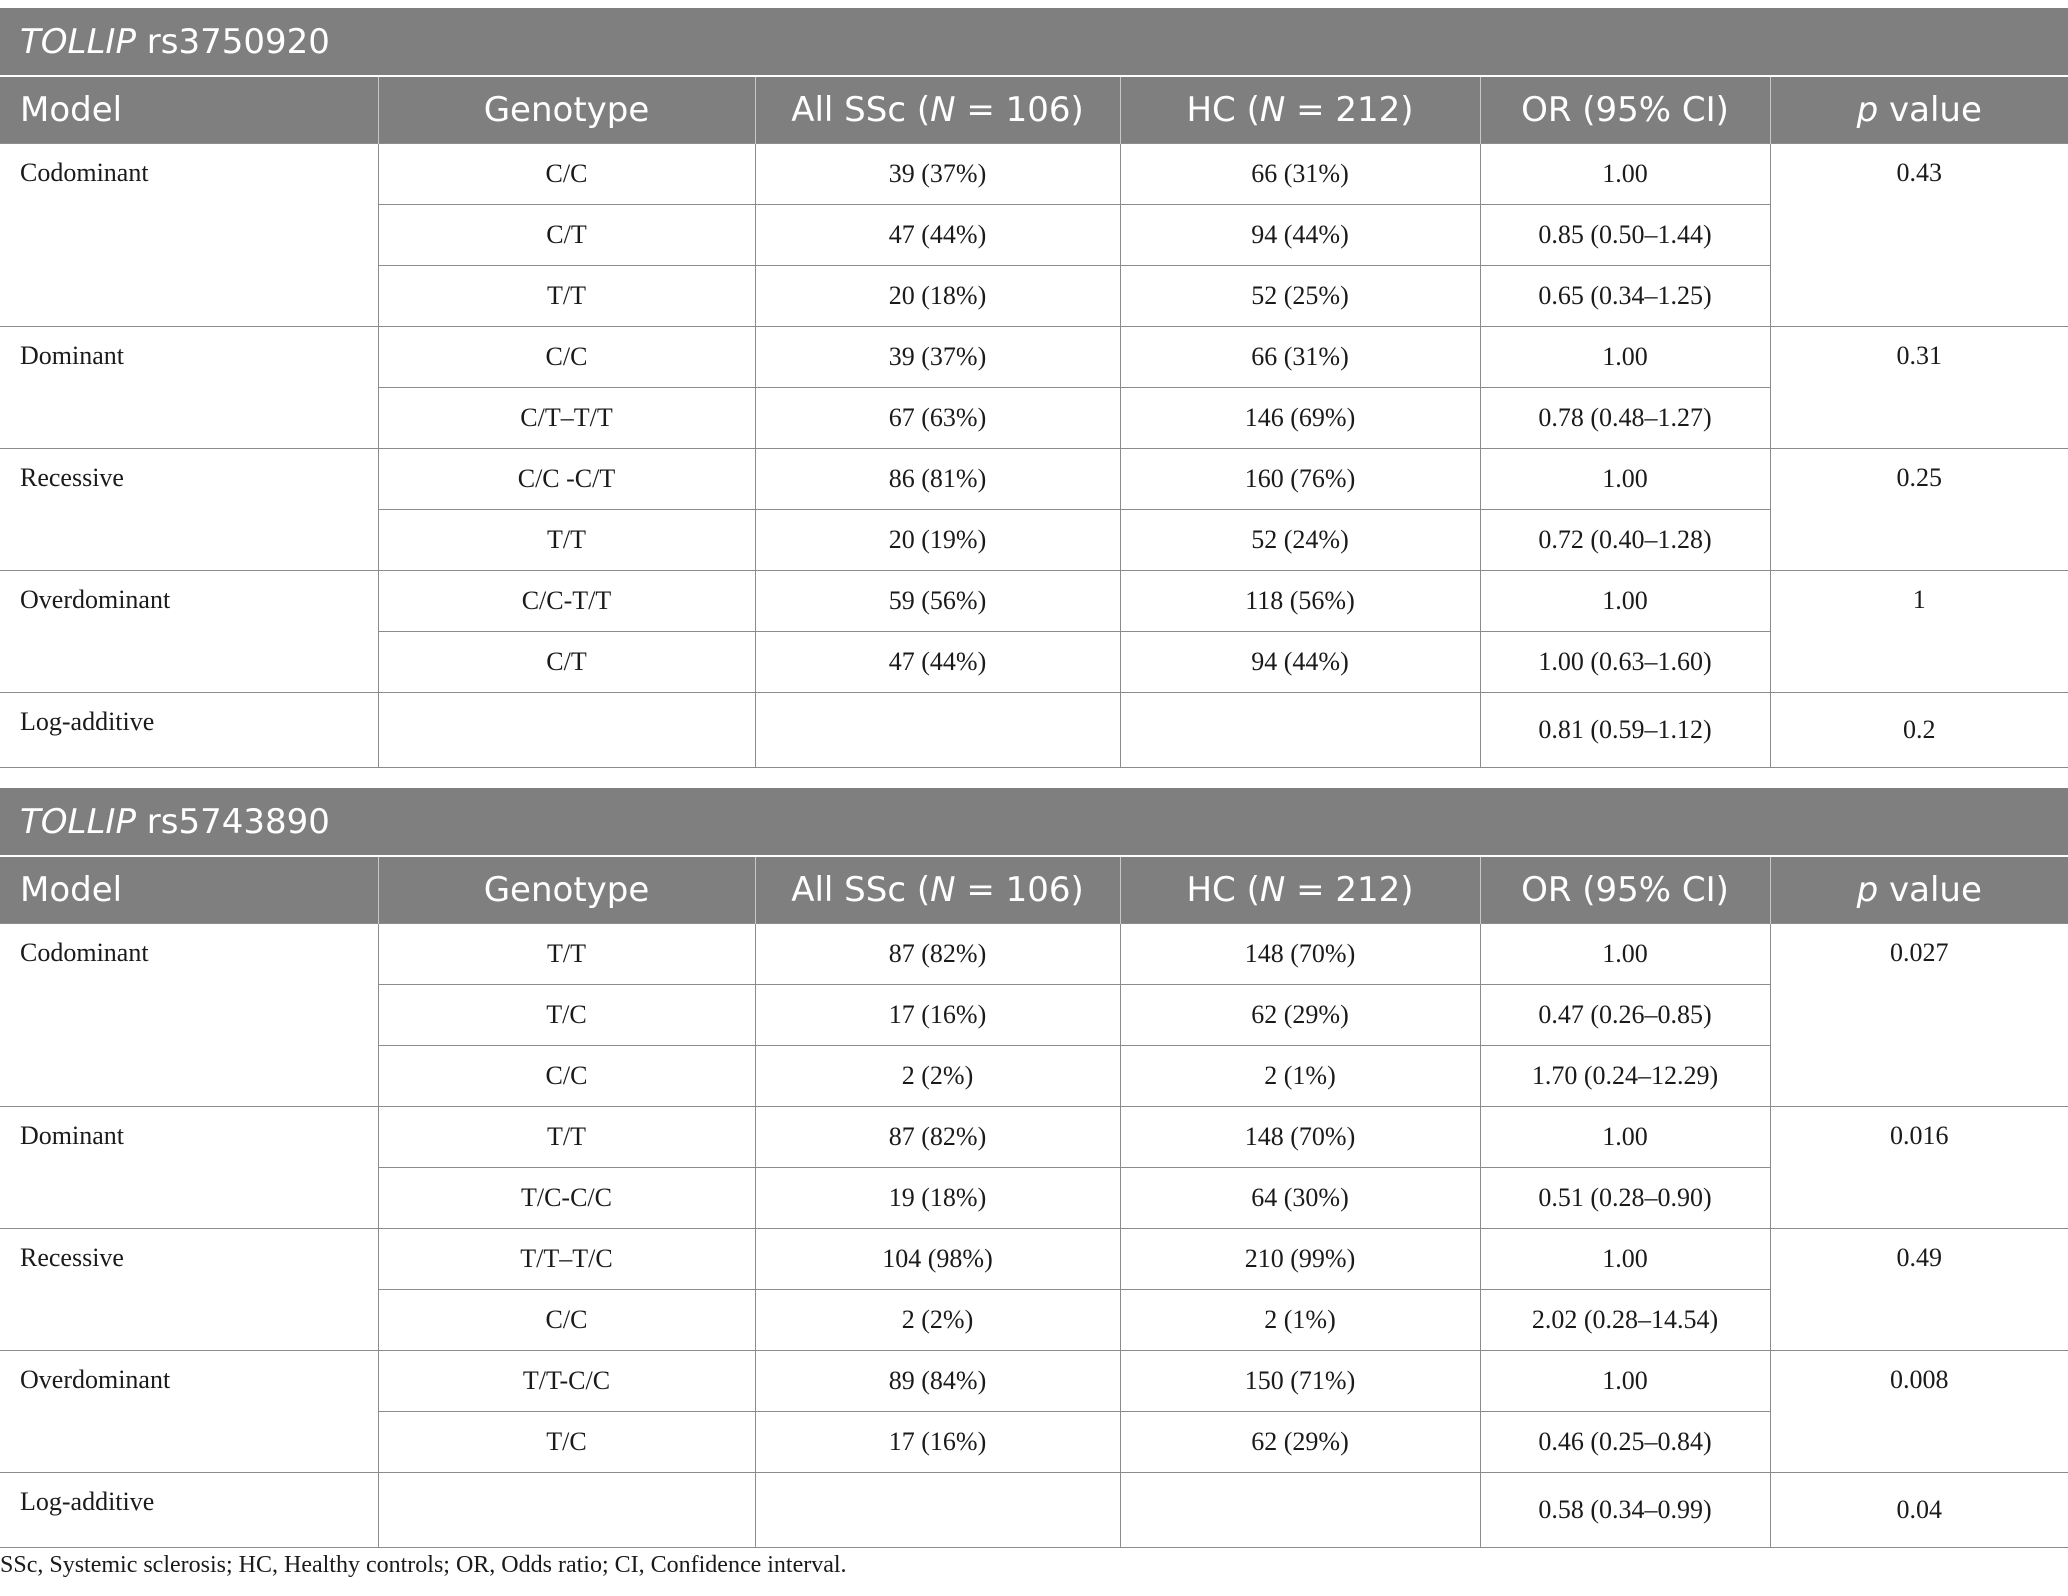  What do you see at coordinates (566, 418) in the screenshot?
I see `genotype-cell: C/T–T/T` at bounding box center [566, 418].